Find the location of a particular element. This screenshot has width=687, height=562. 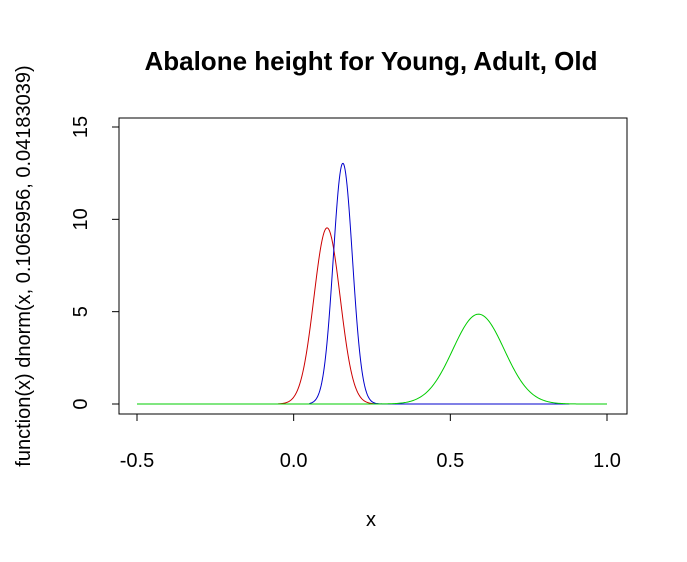

y-tick-label: 0 is located at coordinates (81, 403).